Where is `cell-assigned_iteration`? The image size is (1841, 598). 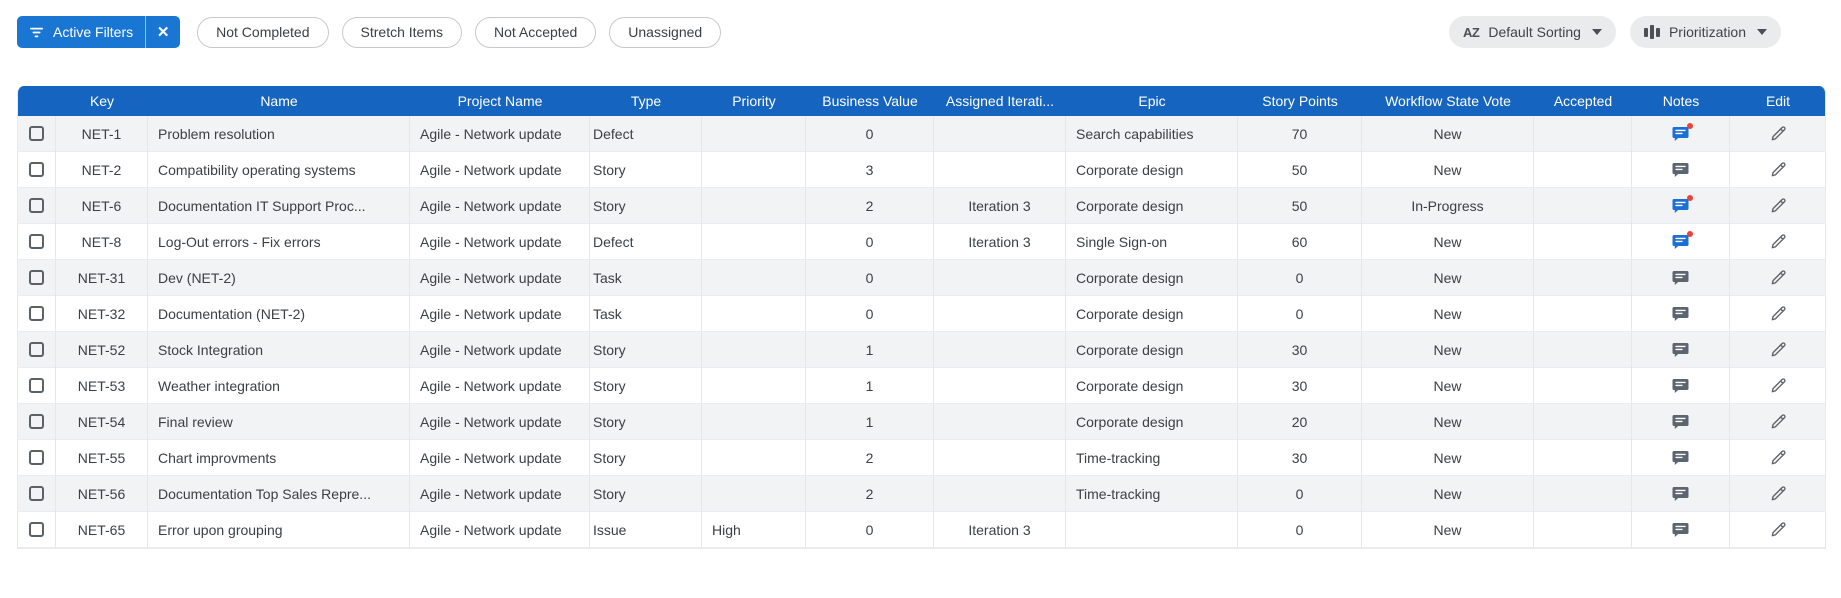
cell-assigned_iteration is located at coordinates (1000, 494).